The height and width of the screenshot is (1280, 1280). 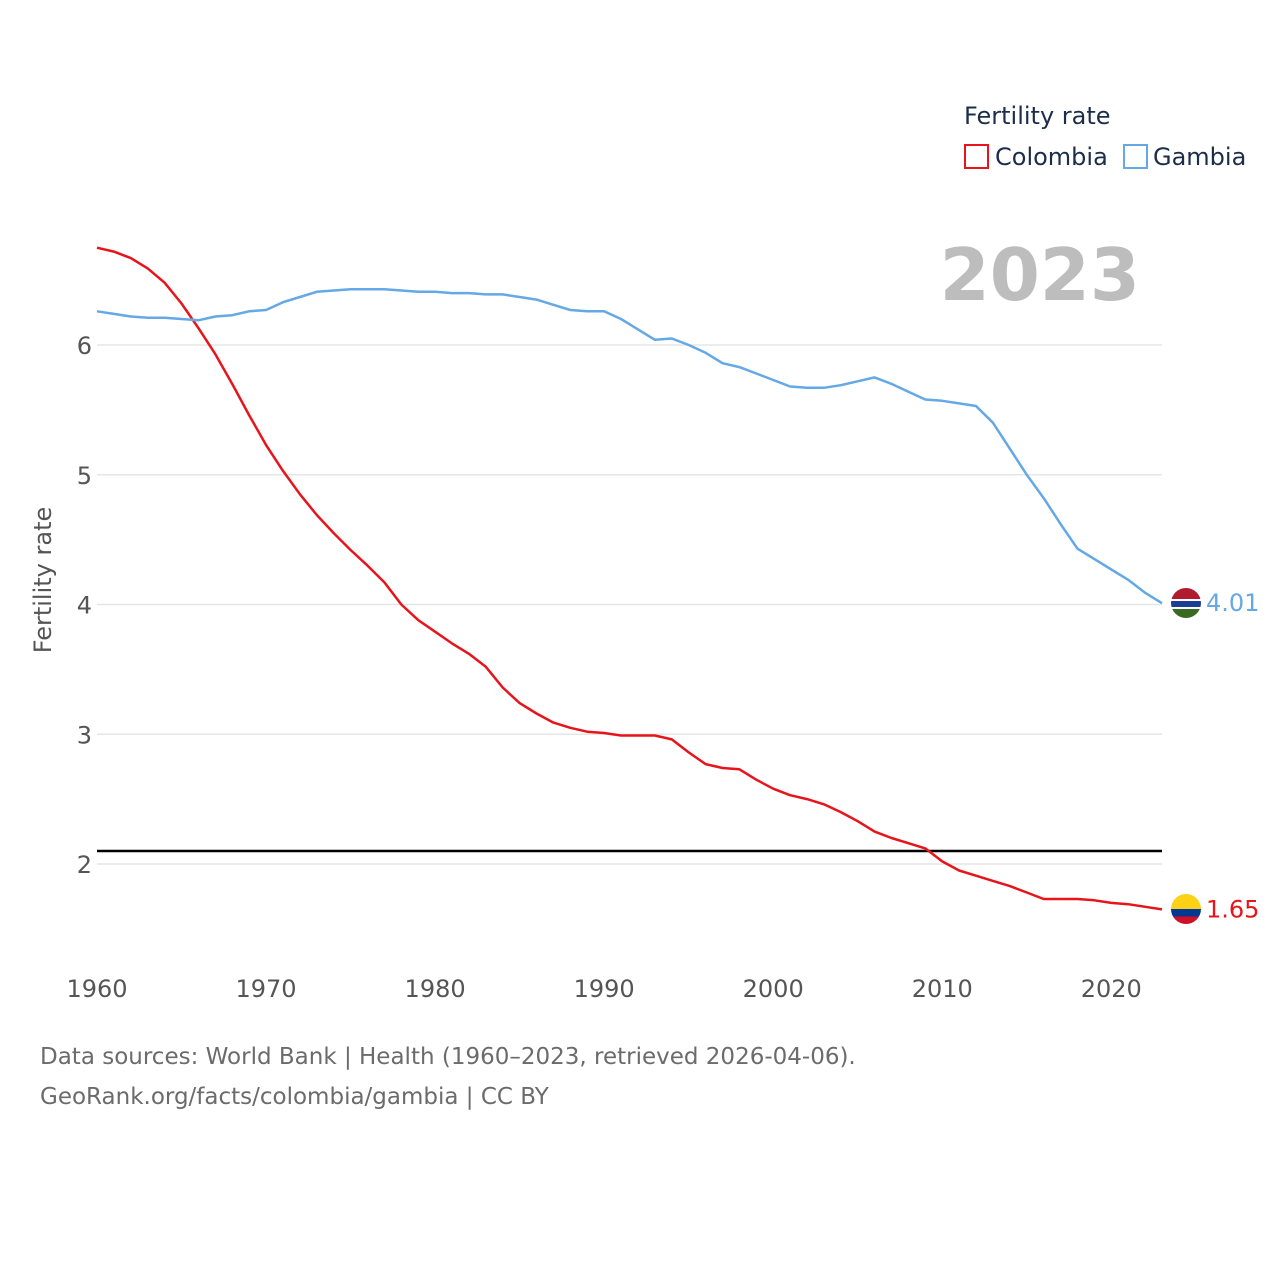 I want to click on y-tick-label: 4, so click(x=84, y=606).